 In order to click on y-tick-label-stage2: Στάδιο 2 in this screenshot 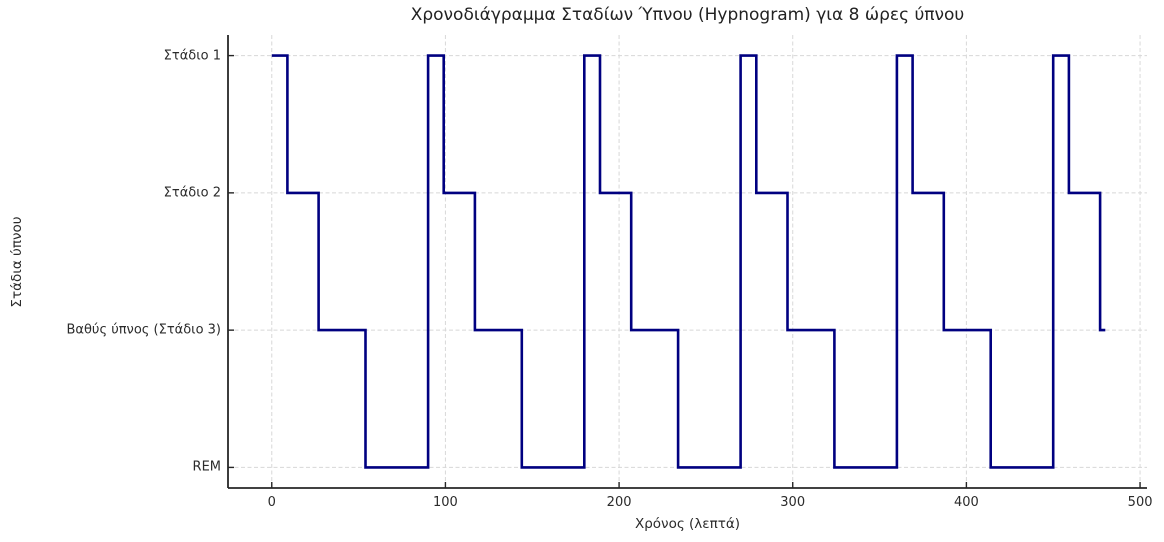, I will do `click(192, 193)`.